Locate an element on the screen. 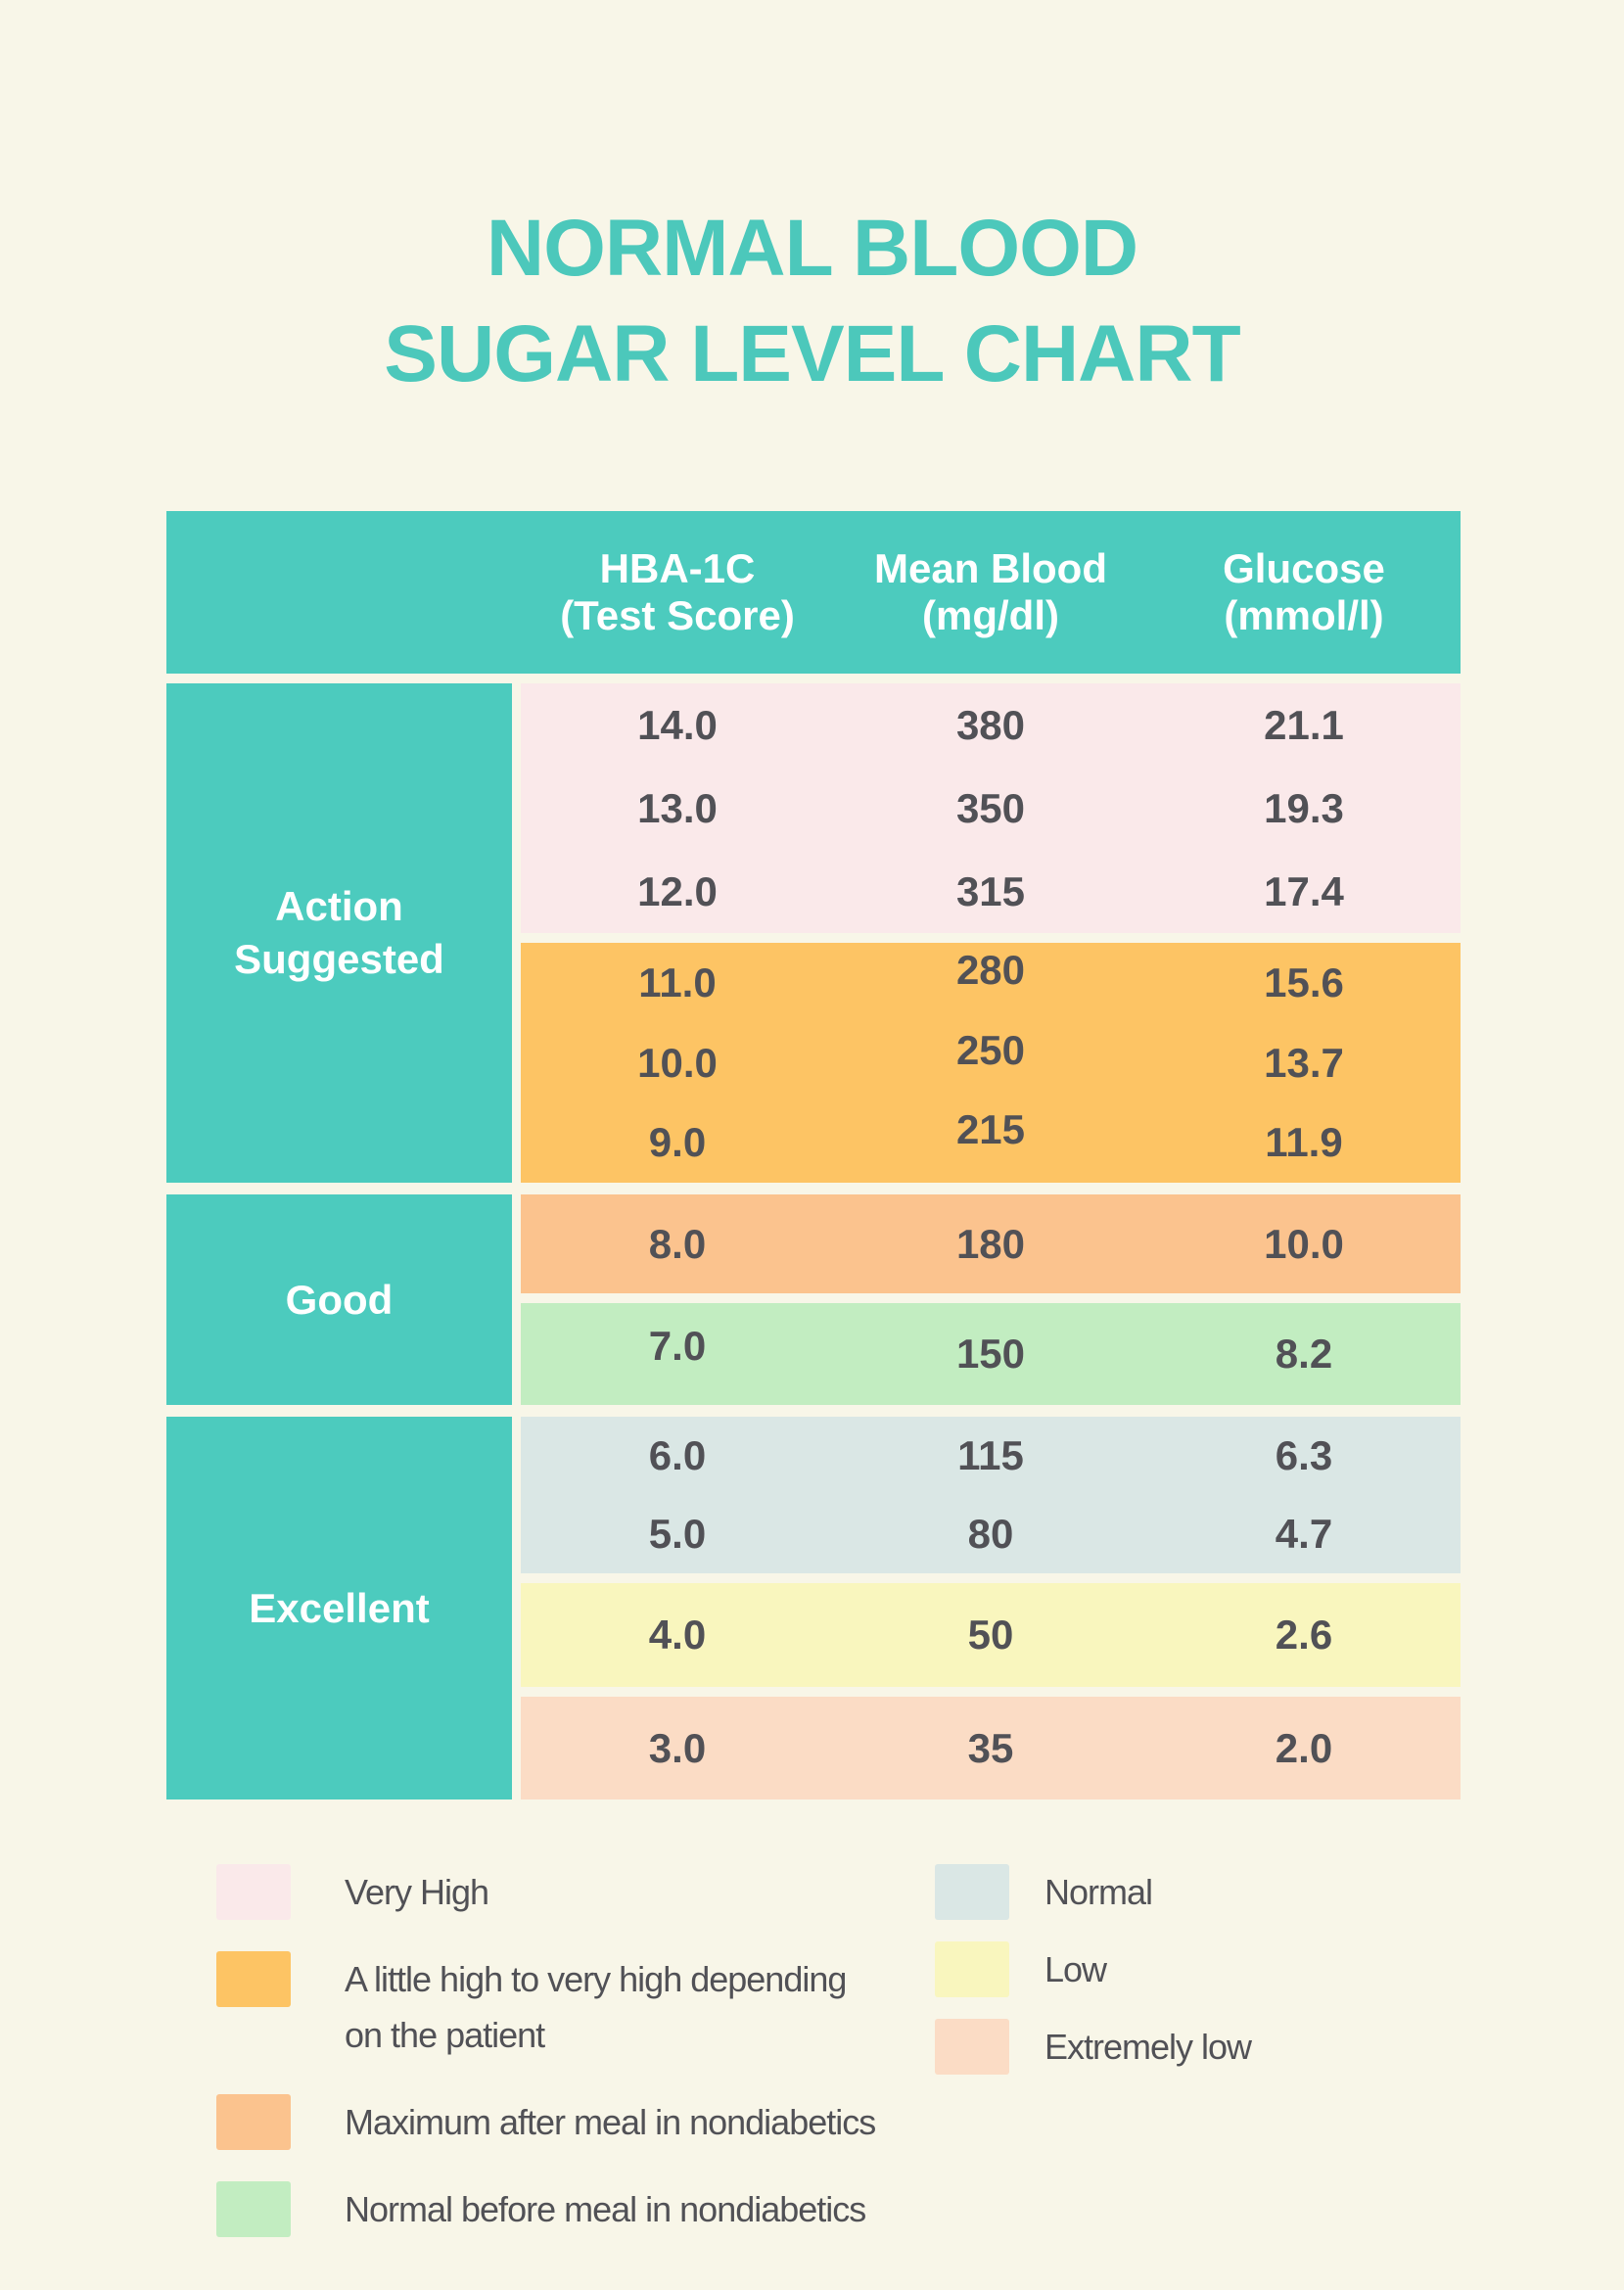 Image resolution: width=1624 pixels, height=2290 pixels. header-mean-blood-line1: Mean Blood is located at coordinates (990, 568).